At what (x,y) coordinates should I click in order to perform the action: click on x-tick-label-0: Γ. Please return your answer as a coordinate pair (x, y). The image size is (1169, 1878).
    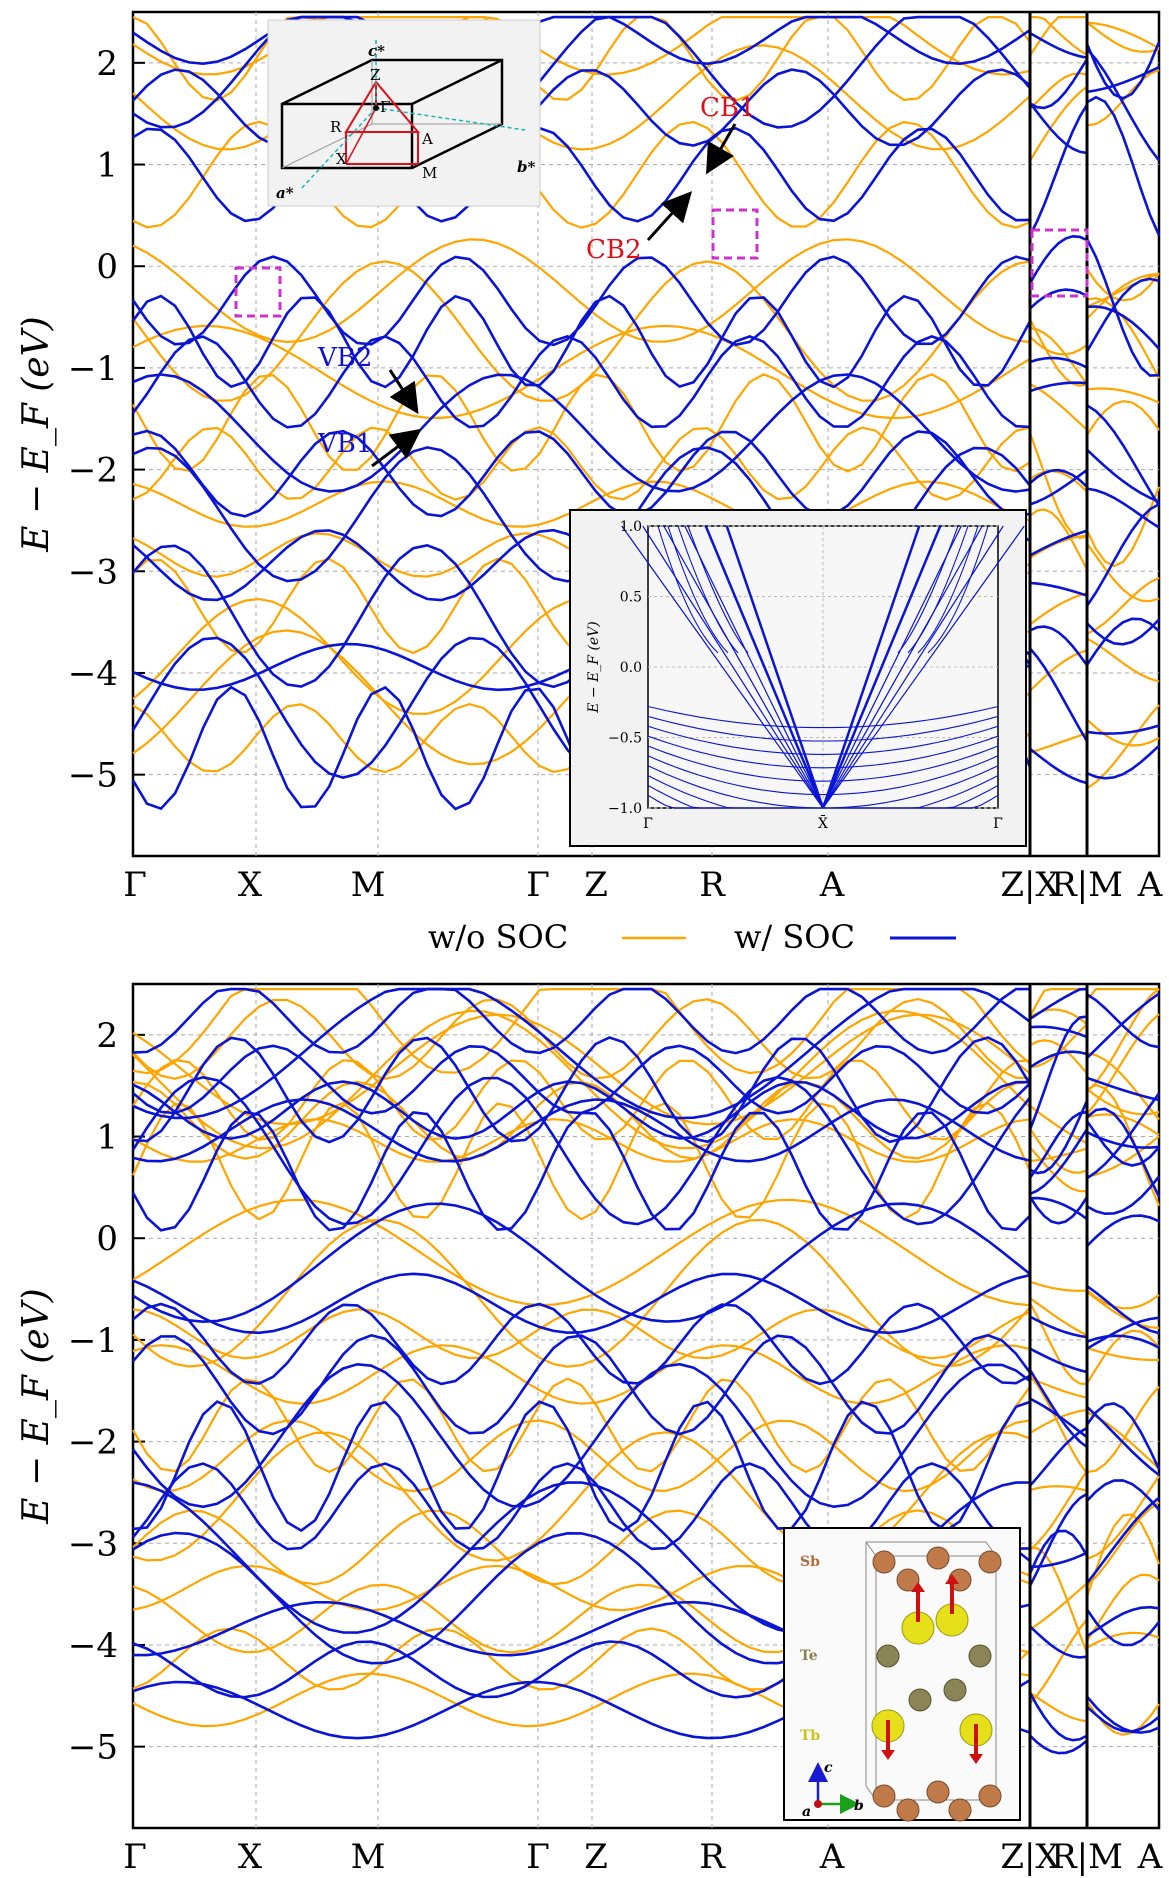
    Looking at the image, I should click on (135, 1857).